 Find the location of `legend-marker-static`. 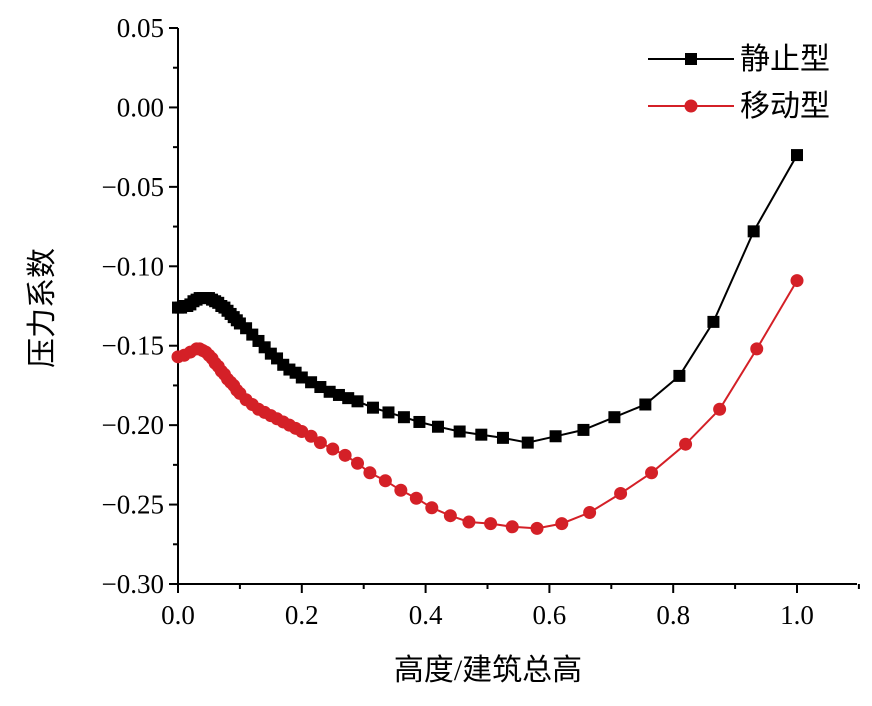

legend-marker-static is located at coordinates (691, 59).